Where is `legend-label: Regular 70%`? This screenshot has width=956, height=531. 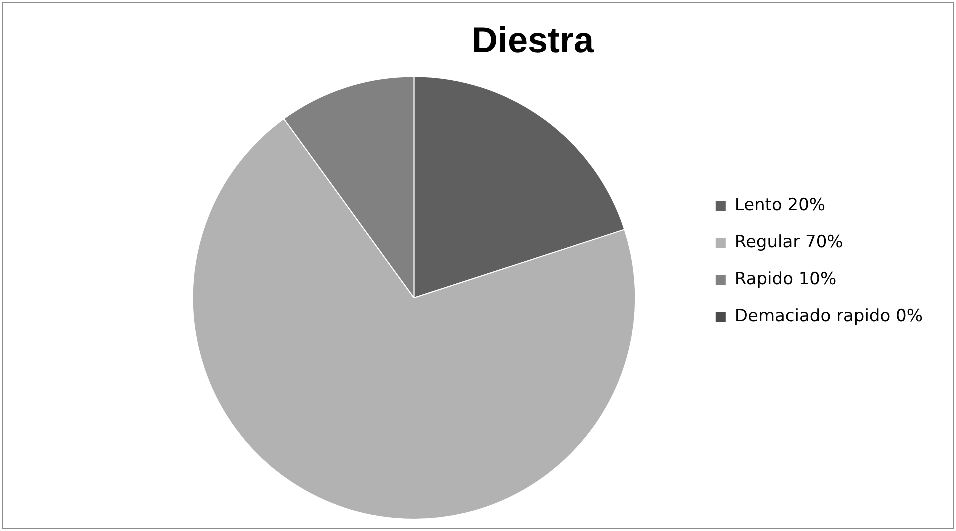 legend-label: Regular 70% is located at coordinates (789, 242).